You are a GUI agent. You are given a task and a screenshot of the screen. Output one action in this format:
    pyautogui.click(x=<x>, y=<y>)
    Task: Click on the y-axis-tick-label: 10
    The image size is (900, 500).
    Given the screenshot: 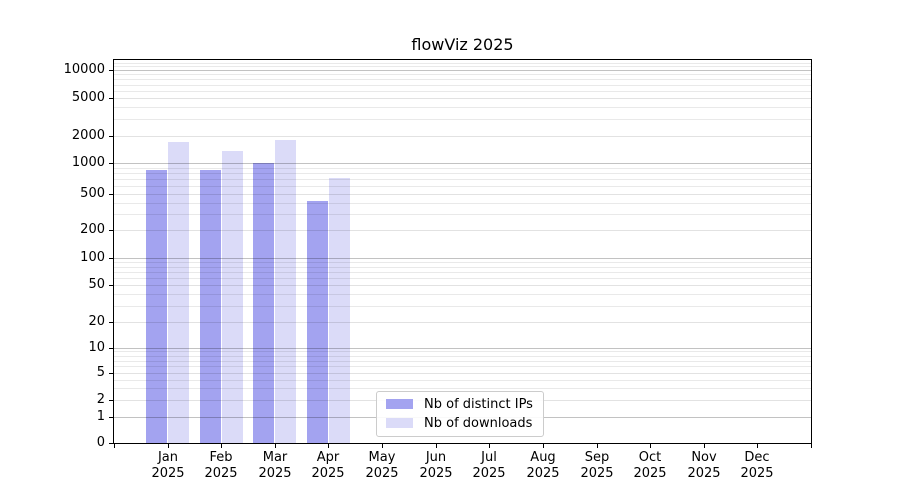 What is the action you would take?
    pyautogui.click(x=96, y=347)
    